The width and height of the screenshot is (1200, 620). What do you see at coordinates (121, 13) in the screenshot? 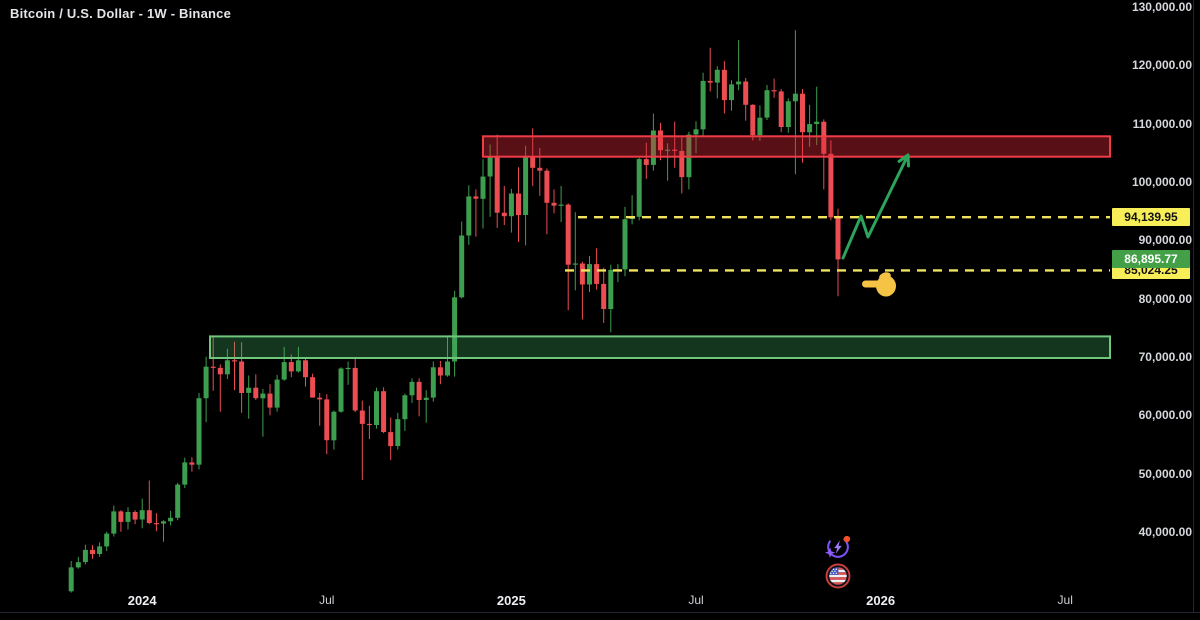
I see `symbol-title: Bitcoin / U.S. Dollar - 1W - Binance` at bounding box center [121, 13].